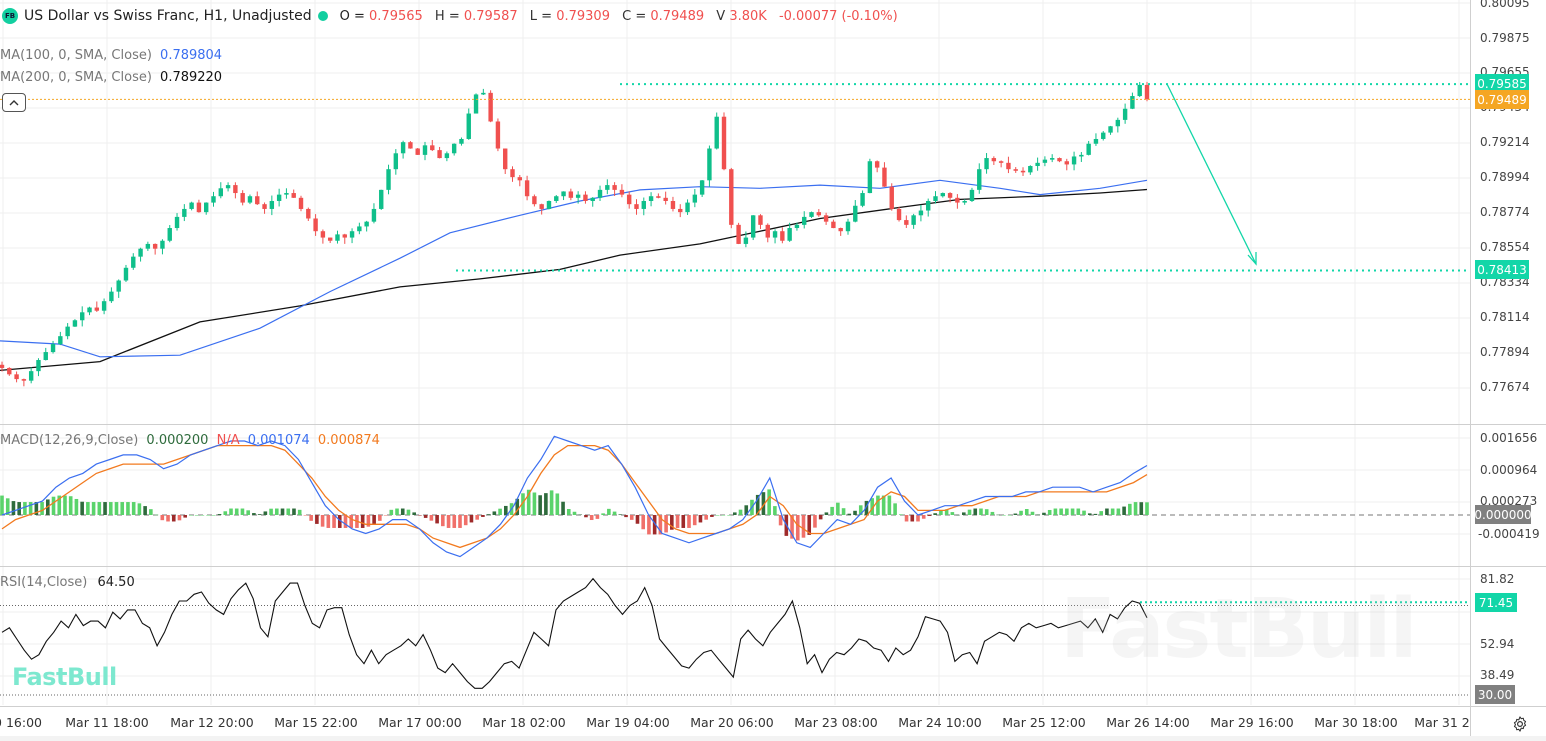 This screenshot has height=741, width=1546. What do you see at coordinates (1505, 5) in the screenshot?
I see `price-tick: 0.80095` at bounding box center [1505, 5].